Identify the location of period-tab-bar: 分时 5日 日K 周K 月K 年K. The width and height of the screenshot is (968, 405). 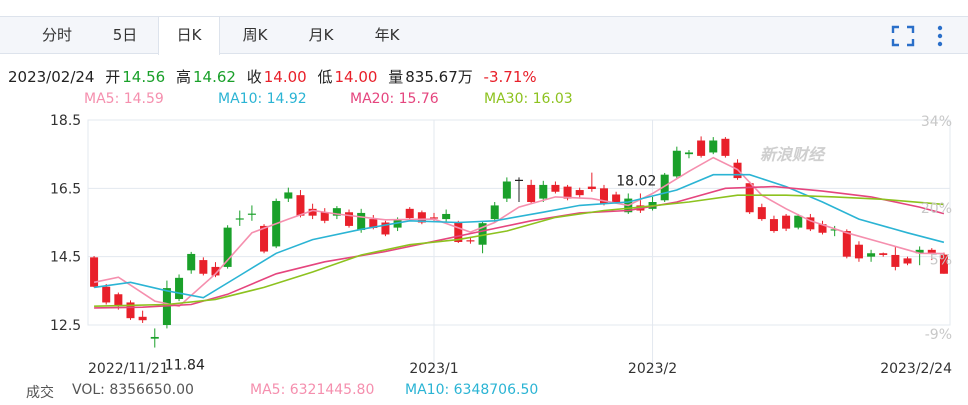
(484, 35).